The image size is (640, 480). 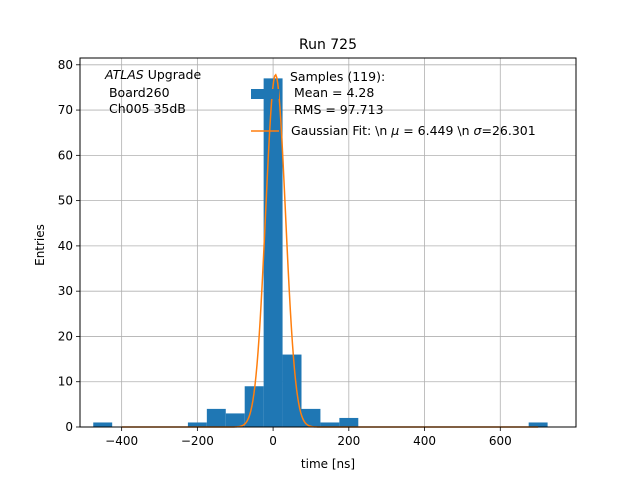 I want to click on annotation-line-1: ATLAS Upgrade, so click(x=152, y=74).